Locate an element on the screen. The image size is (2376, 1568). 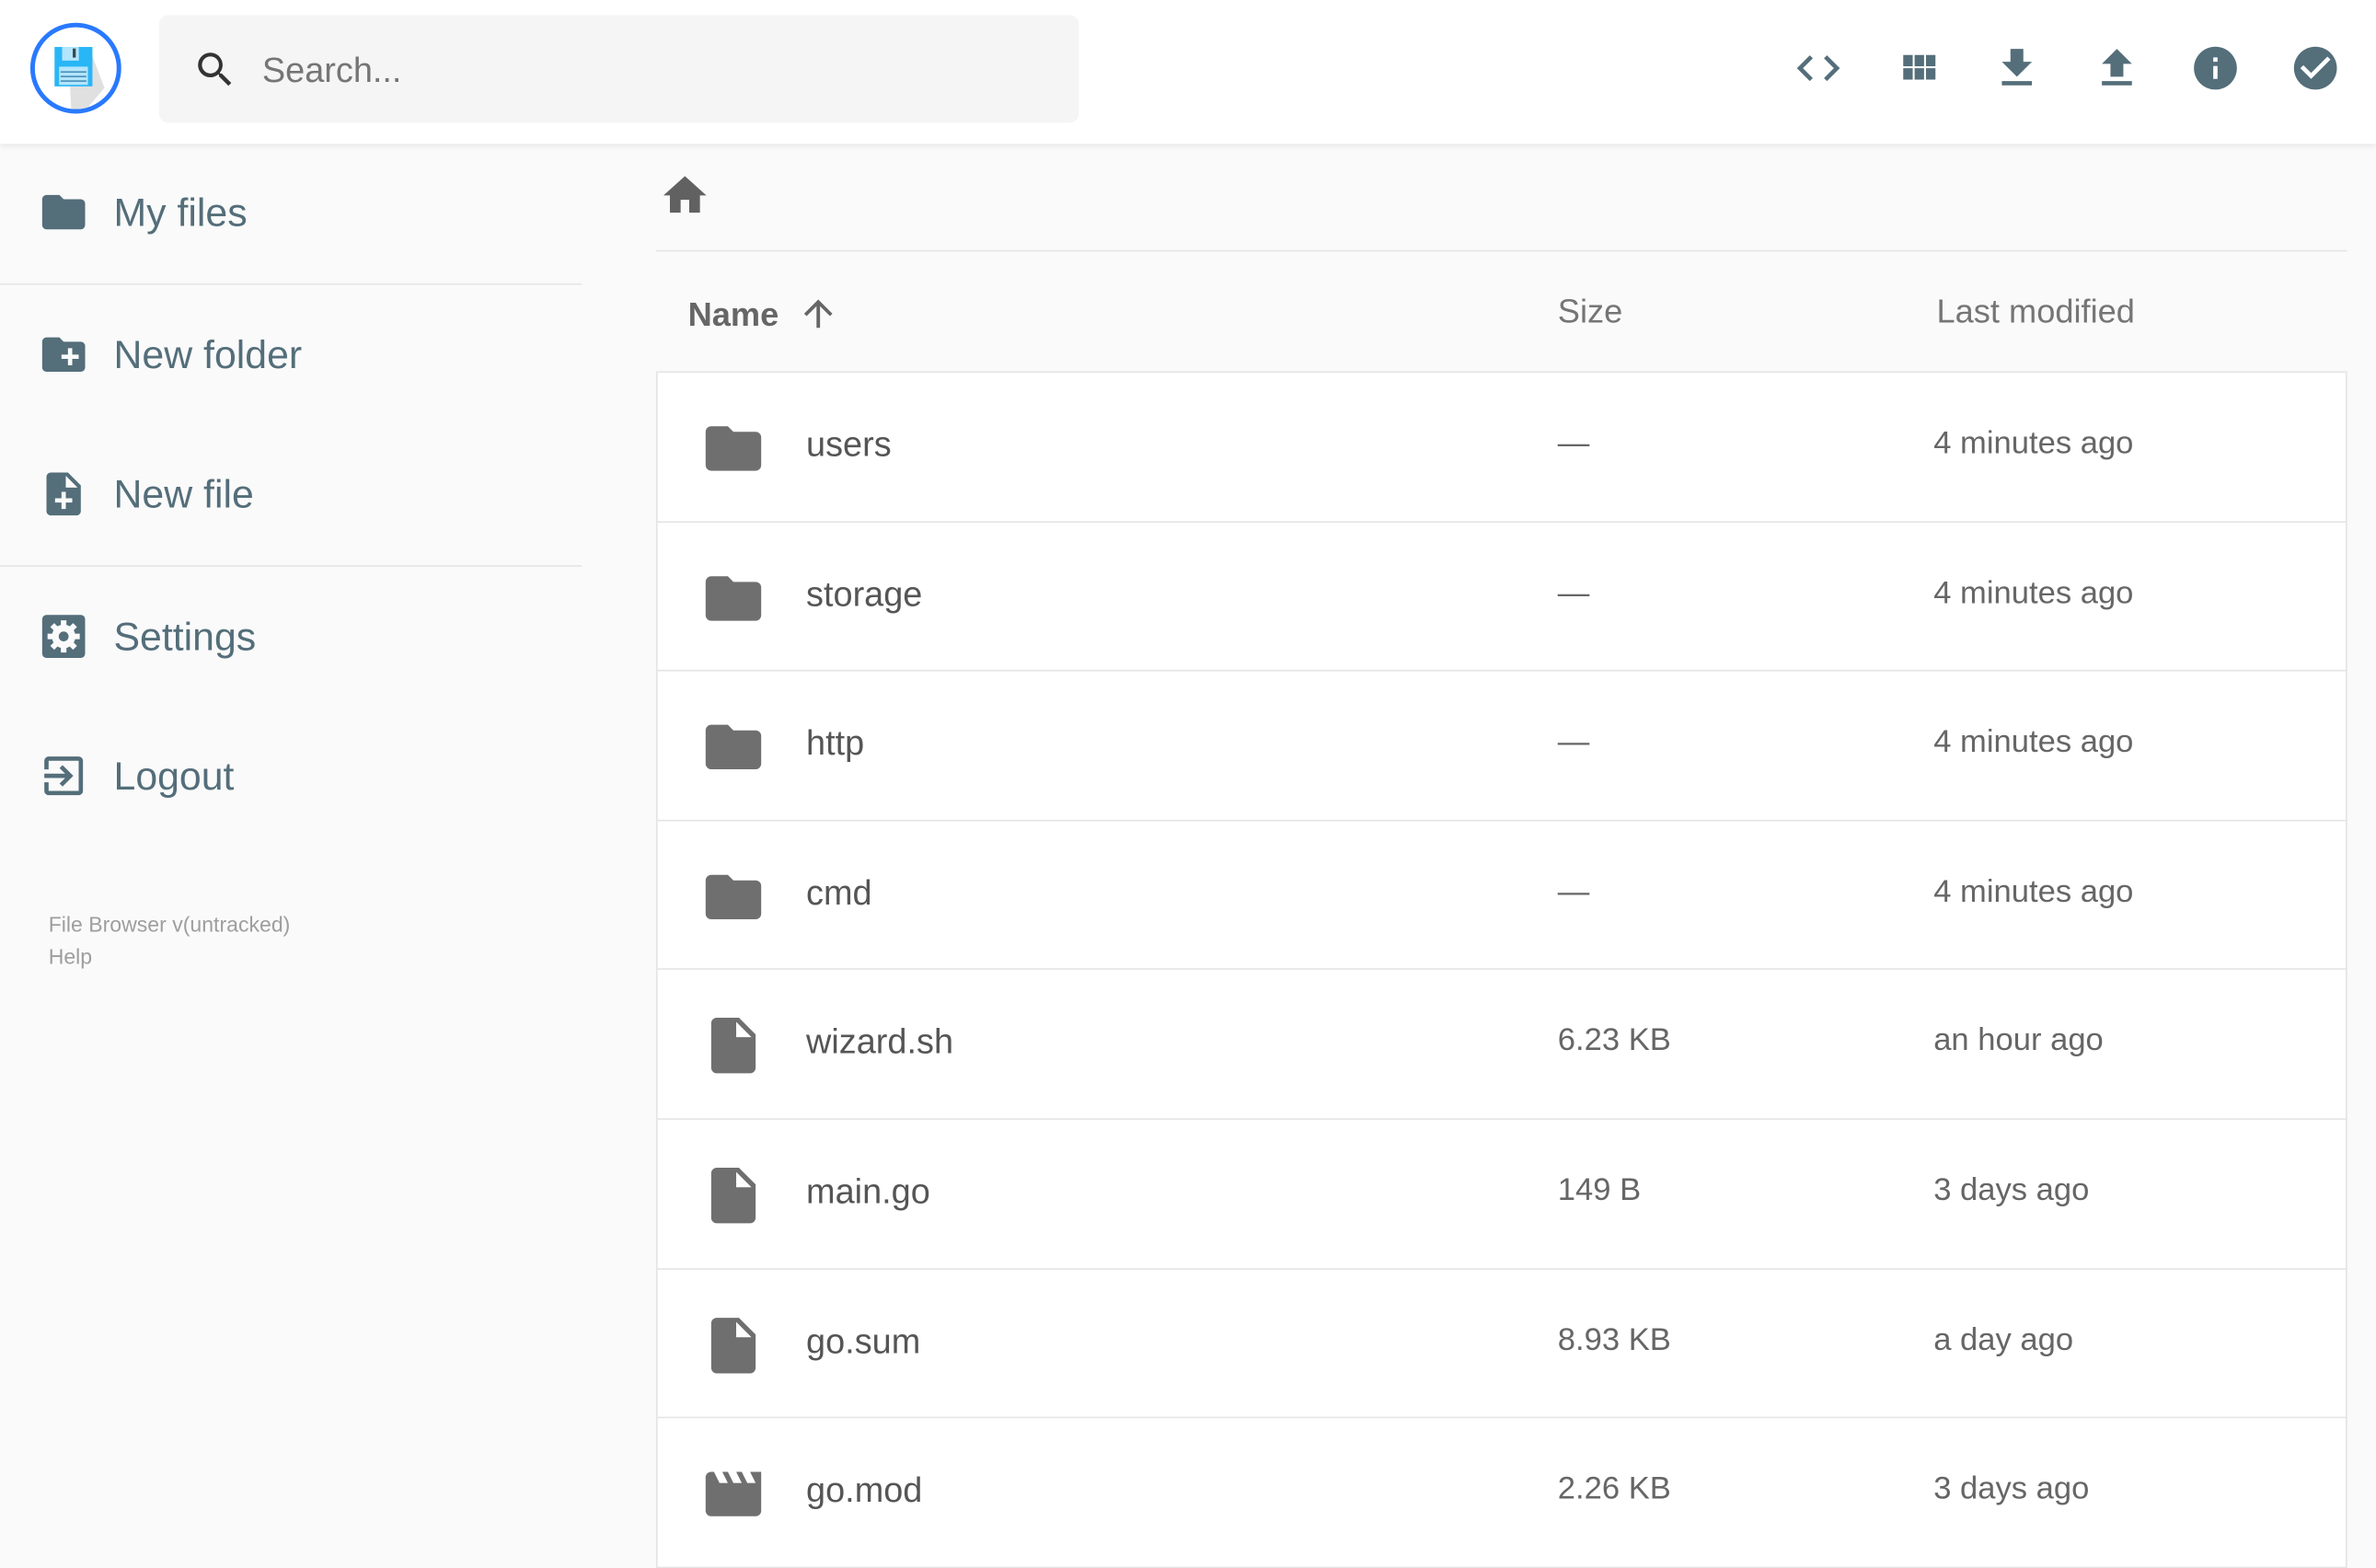
arrow-up-icon is located at coordinates (818, 314).